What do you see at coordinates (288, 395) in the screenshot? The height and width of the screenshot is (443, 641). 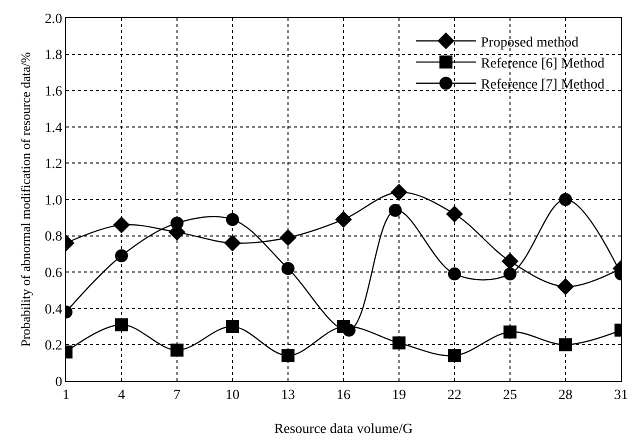 I see `x-tick-label: 13` at bounding box center [288, 395].